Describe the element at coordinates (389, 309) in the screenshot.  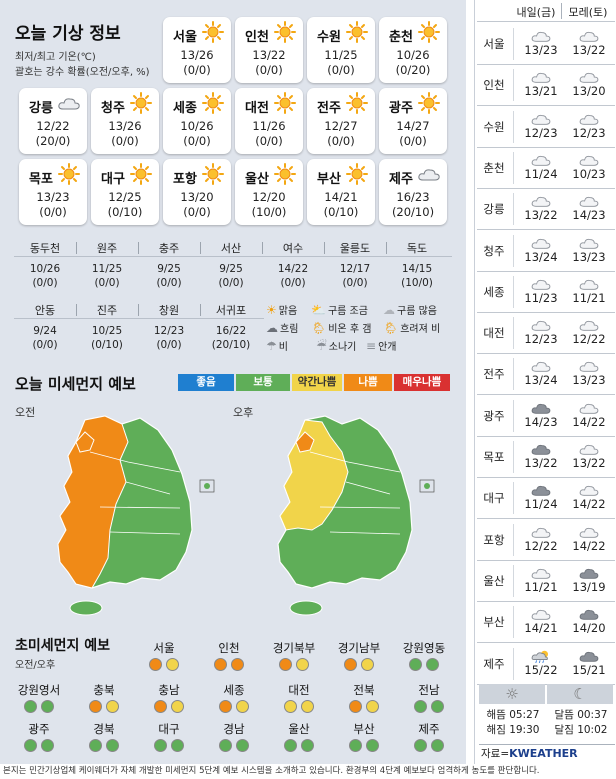
I see `cloud-icon: ☁` at that location.